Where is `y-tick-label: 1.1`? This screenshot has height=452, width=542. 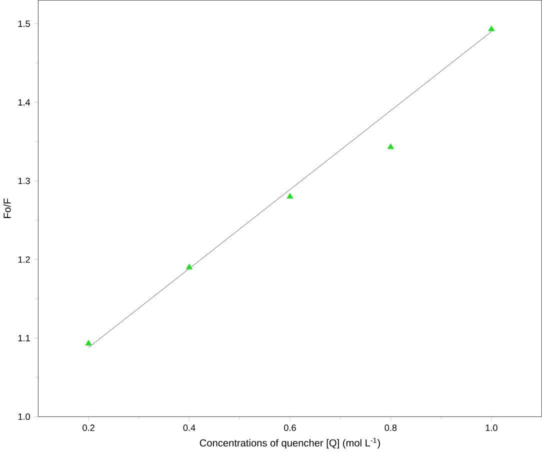 y-tick-label: 1.1 is located at coordinates (24, 338).